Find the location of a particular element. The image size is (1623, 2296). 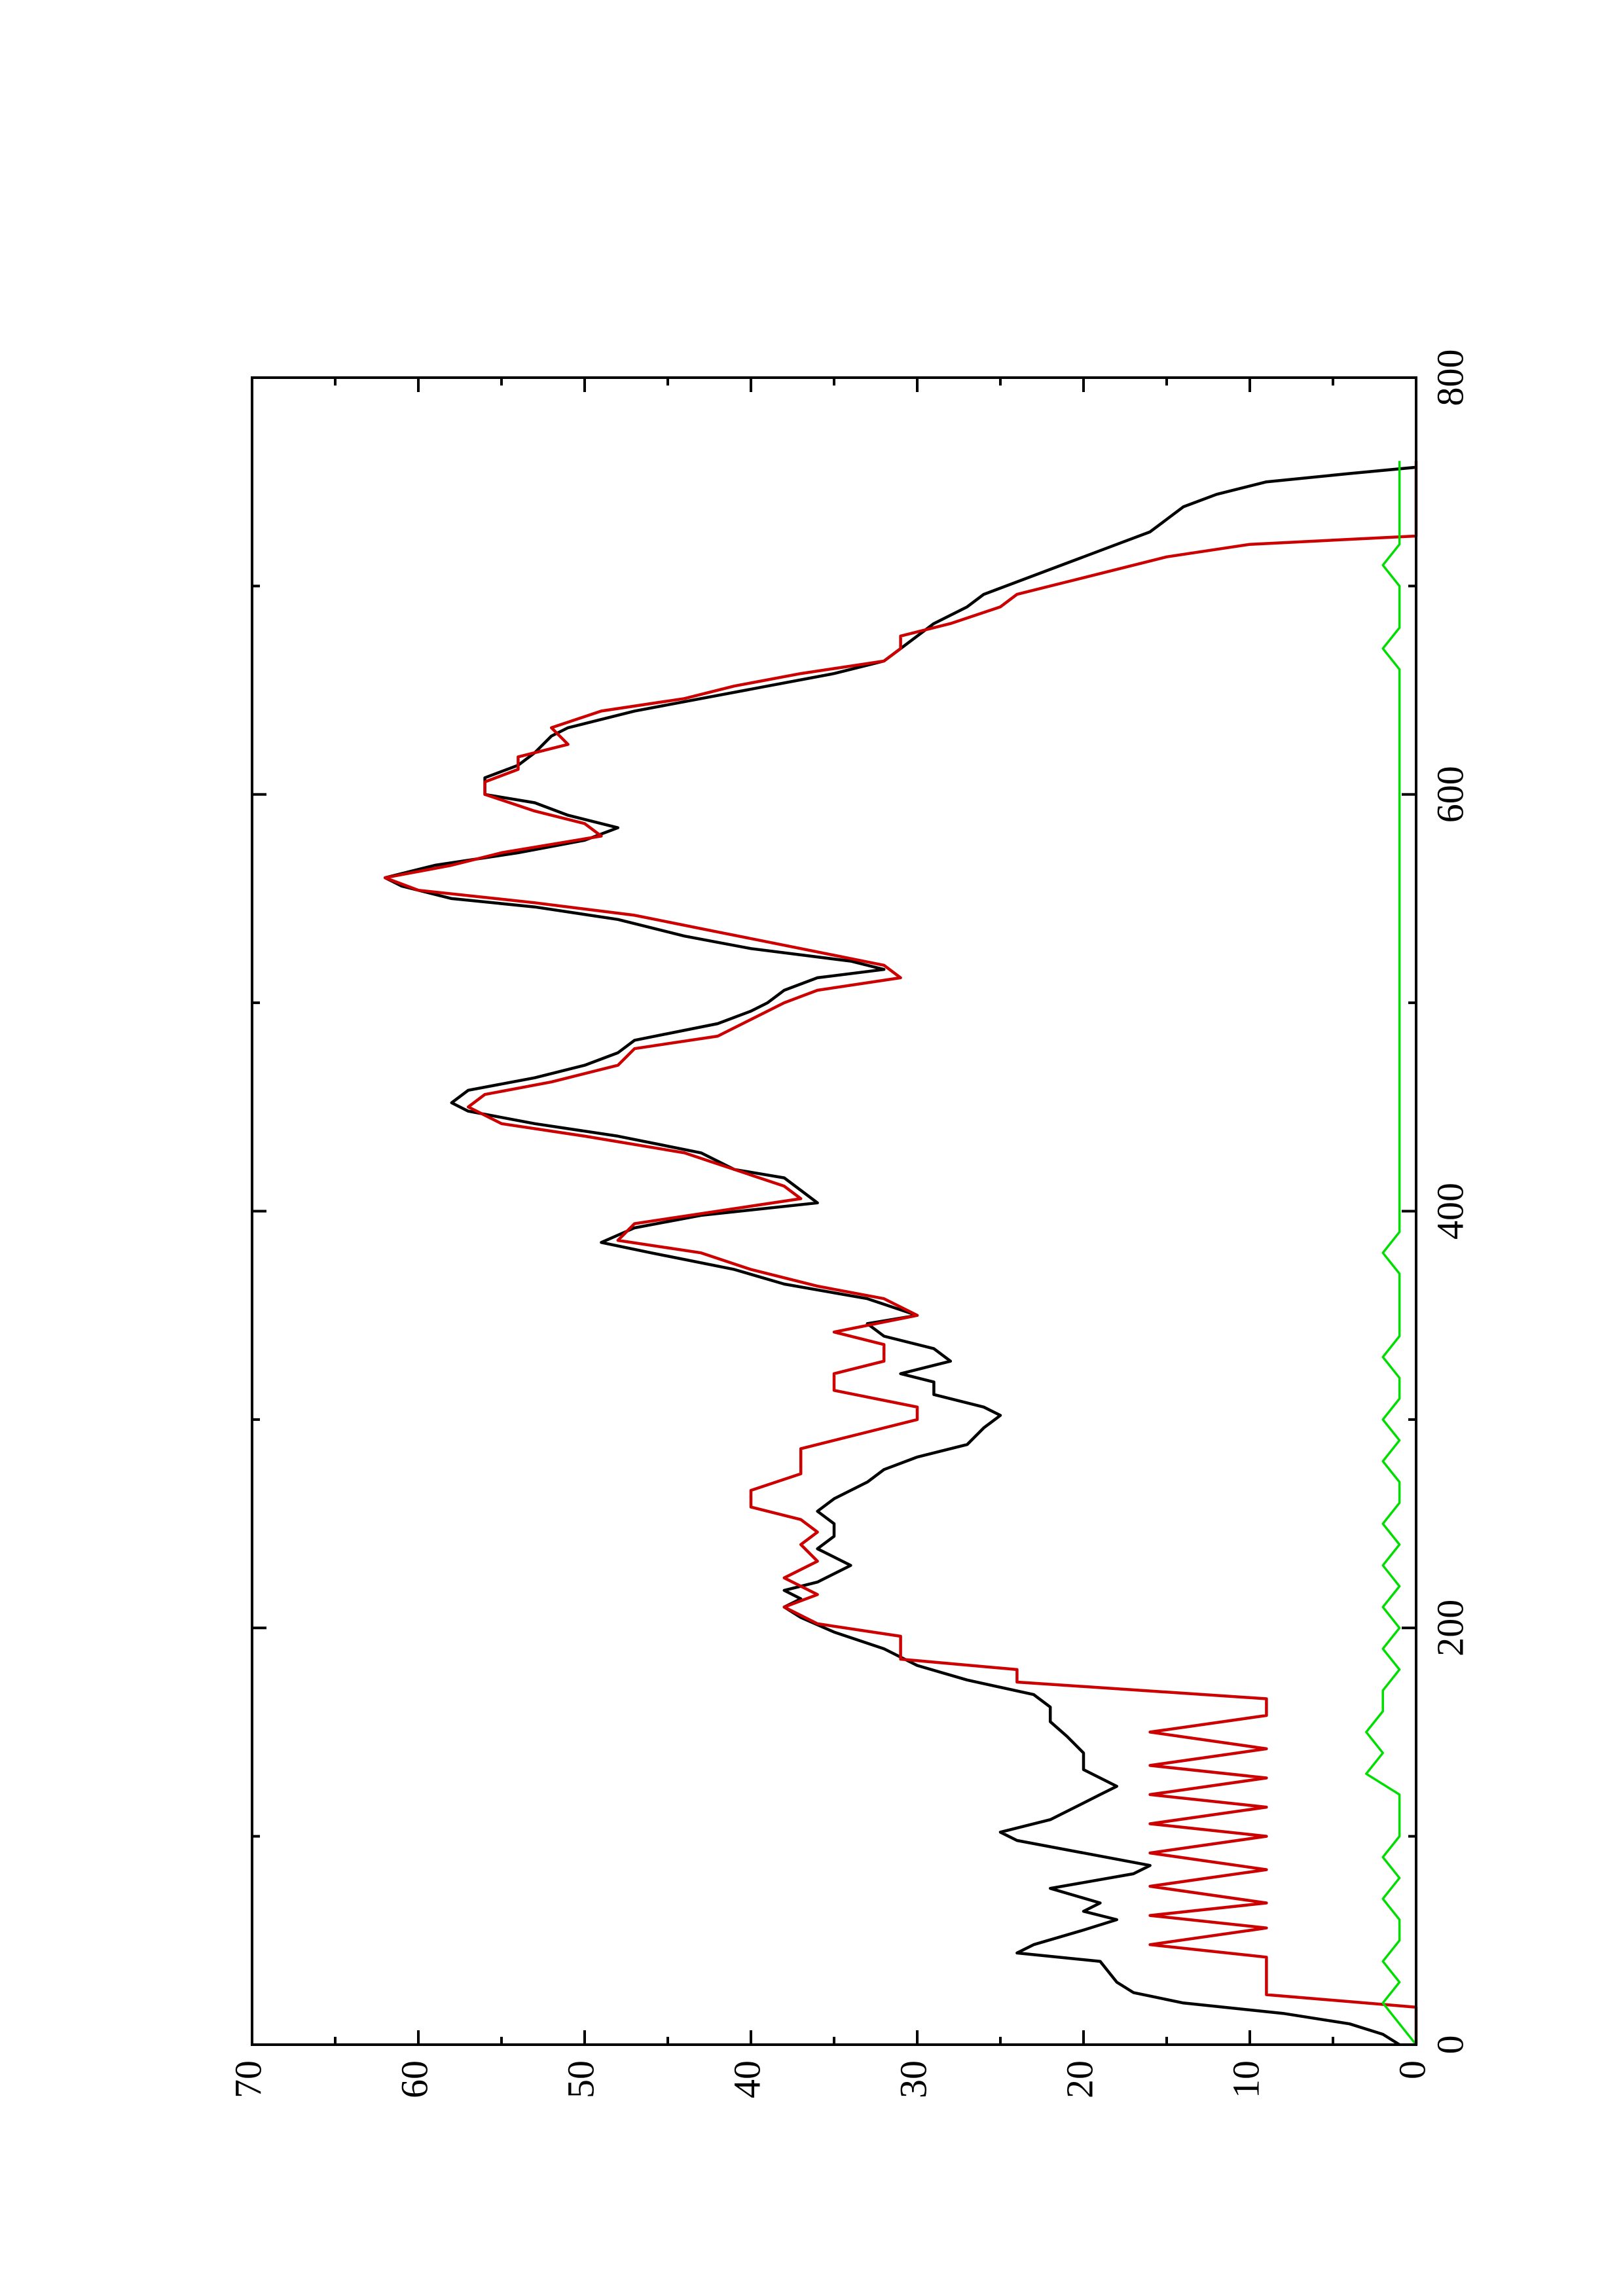

x-axis-tick-labels: 0 200 400 600 800 is located at coordinates (1450, 1202).